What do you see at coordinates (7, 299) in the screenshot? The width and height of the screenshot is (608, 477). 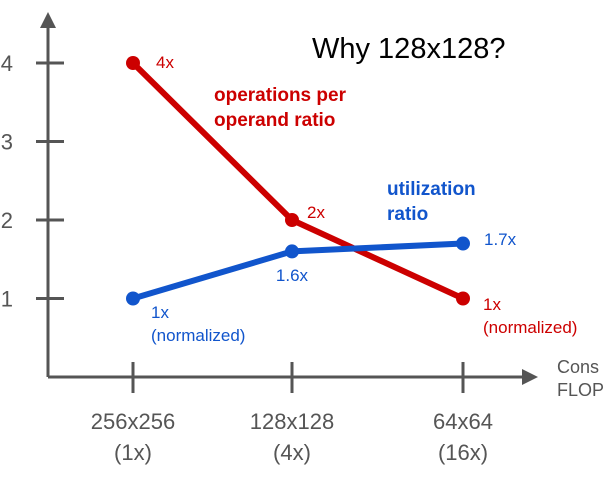 I see `y-tick-label: 1` at bounding box center [7, 299].